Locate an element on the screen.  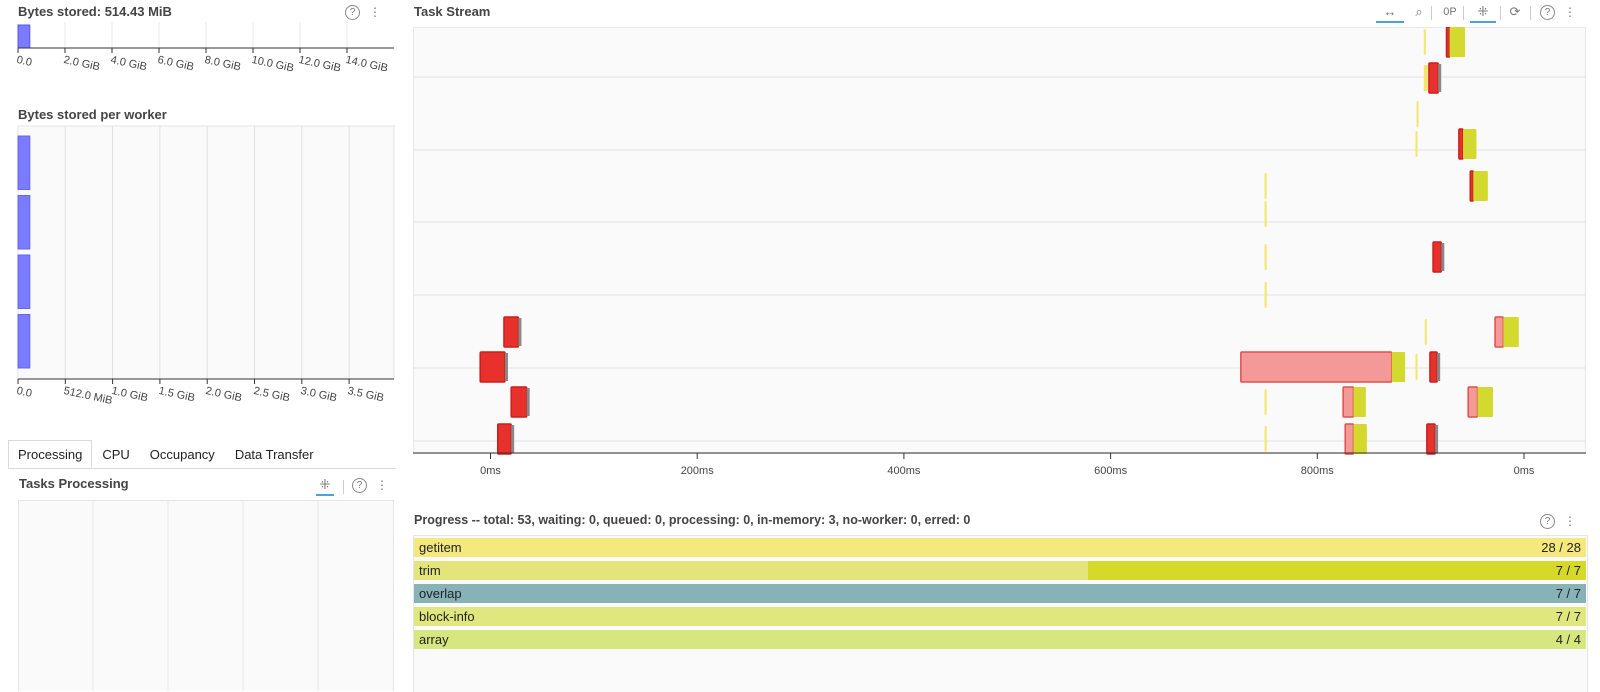
tick-label: 1.0 GiB is located at coordinates (129, 395).